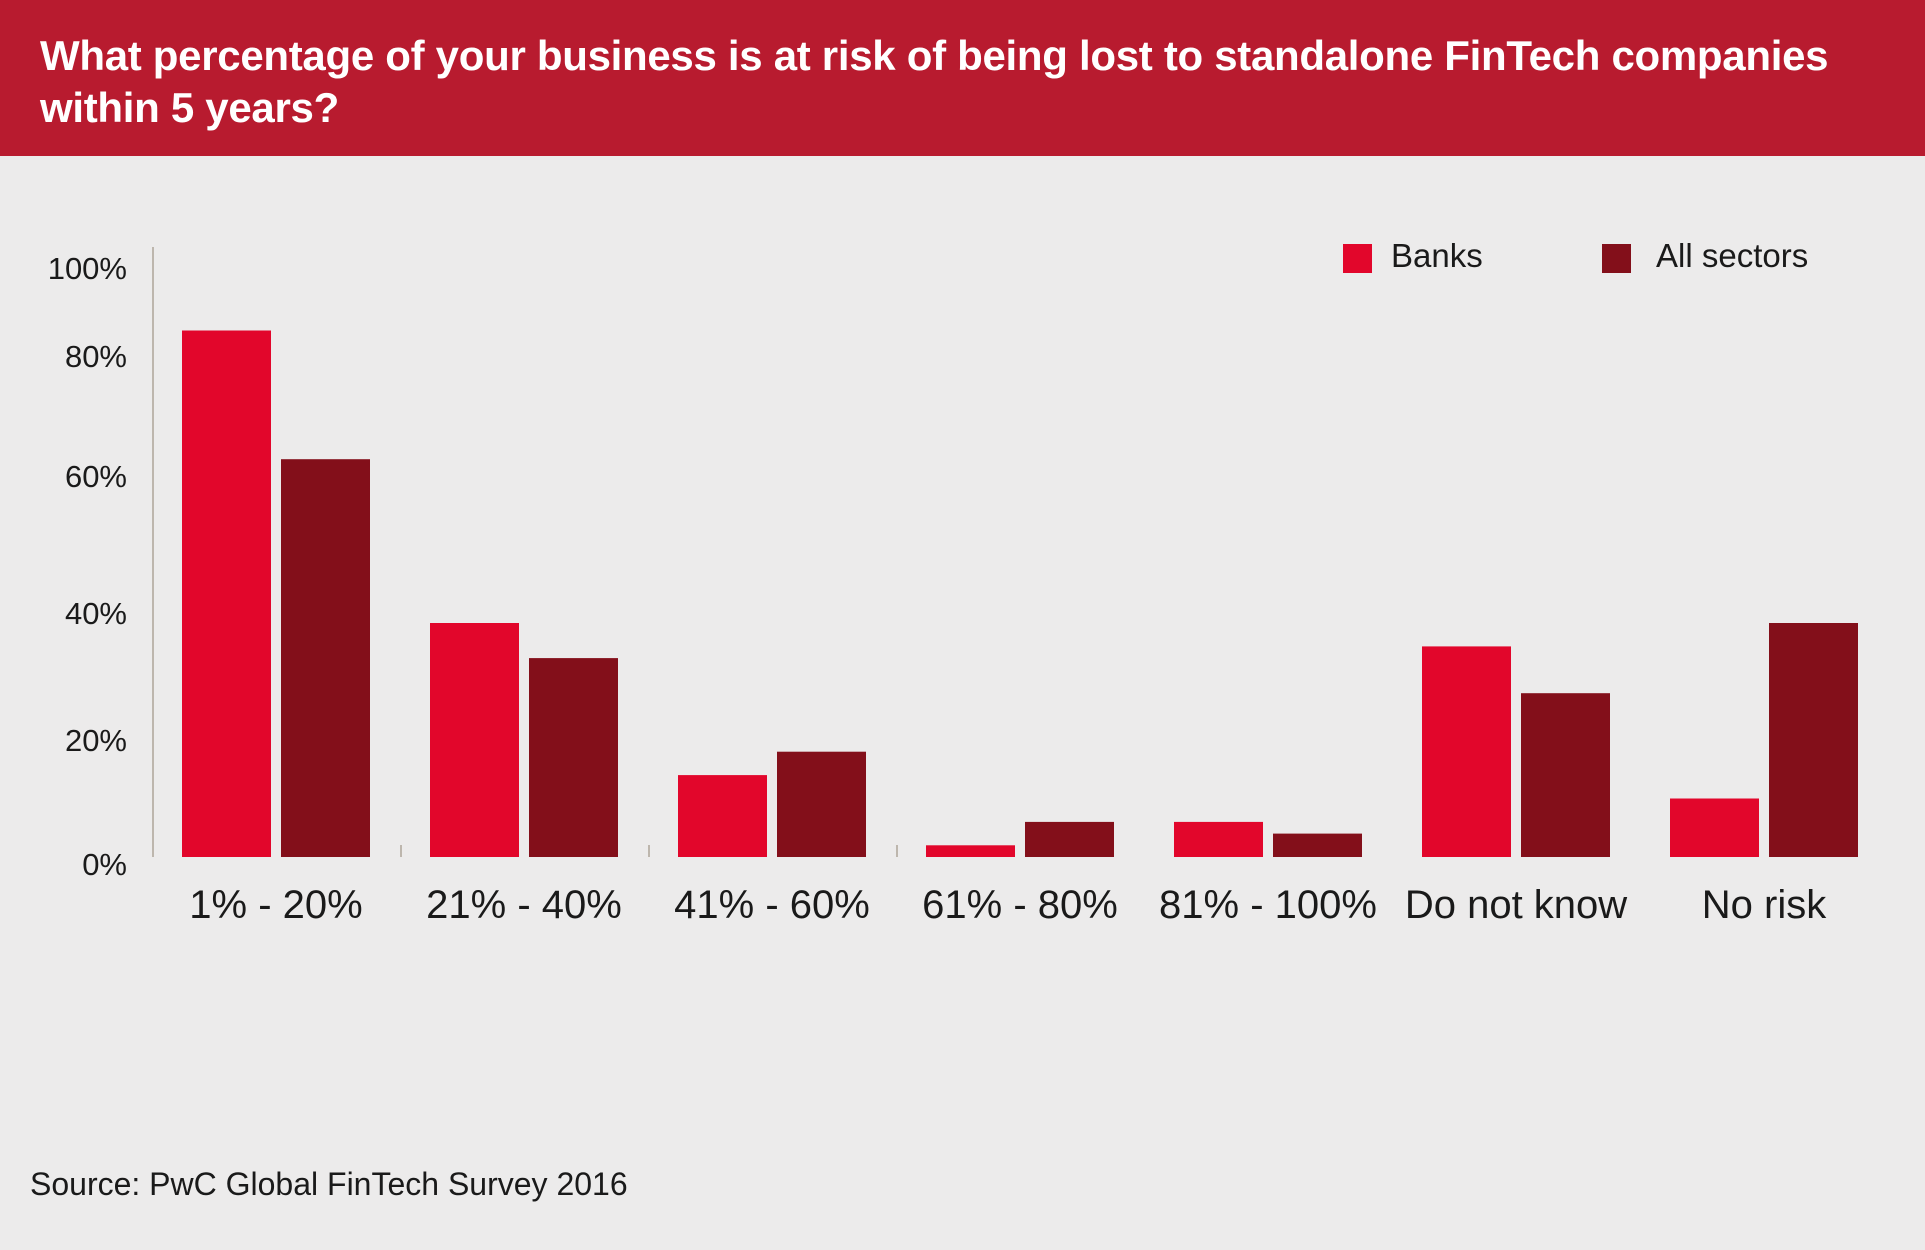  Describe the element at coordinates (772, 905) in the screenshot. I see `category-label: 41% - 60%` at that location.